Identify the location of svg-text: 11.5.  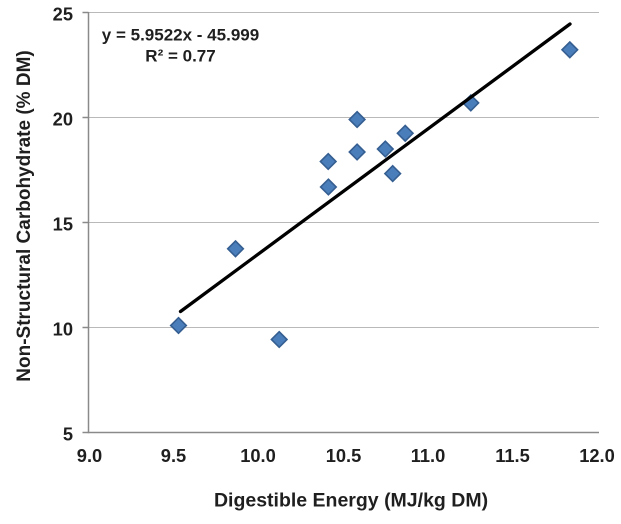
(512, 455).